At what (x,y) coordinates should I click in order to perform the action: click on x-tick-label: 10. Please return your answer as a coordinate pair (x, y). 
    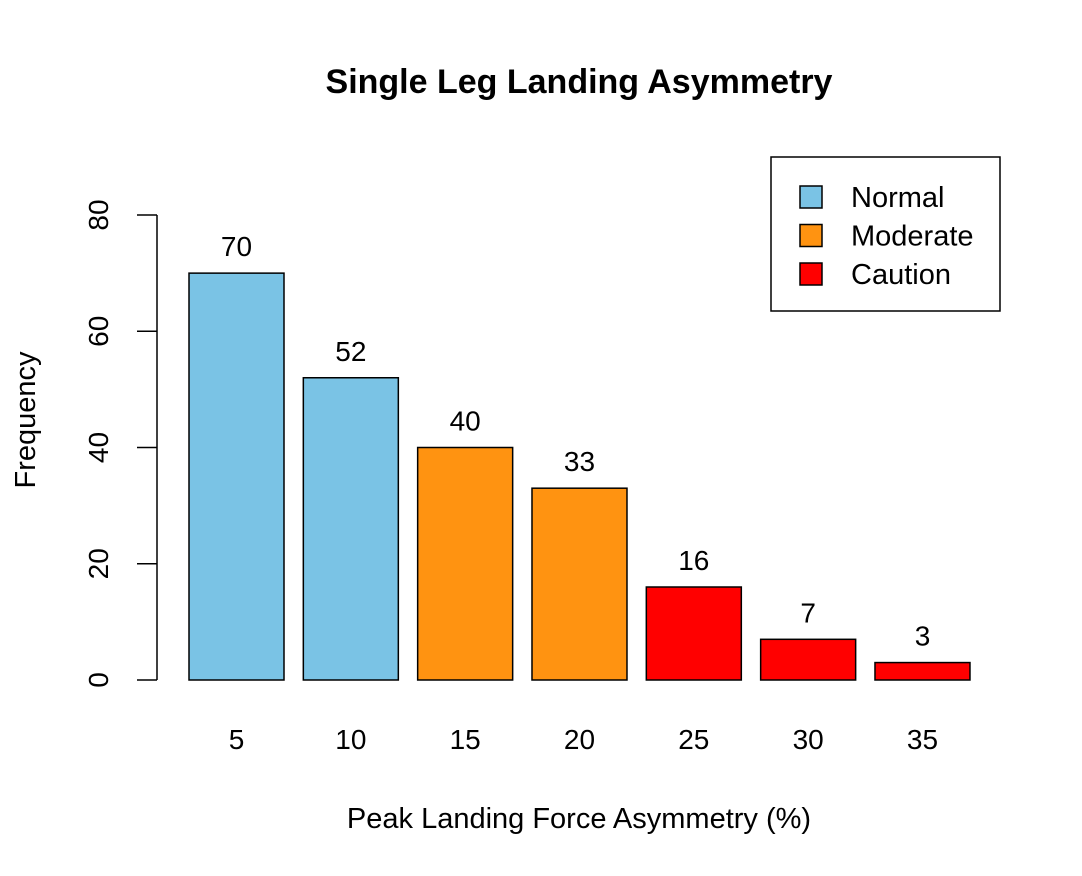
    Looking at the image, I should click on (350, 739).